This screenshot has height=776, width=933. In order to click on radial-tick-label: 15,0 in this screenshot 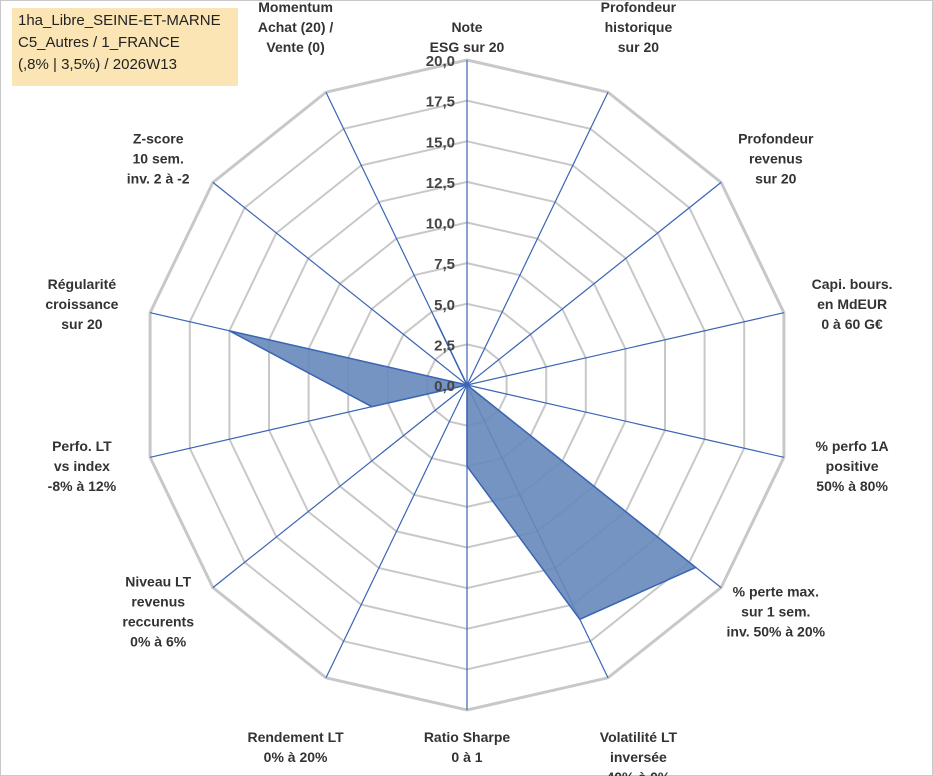, I will do `click(440, 142)`.